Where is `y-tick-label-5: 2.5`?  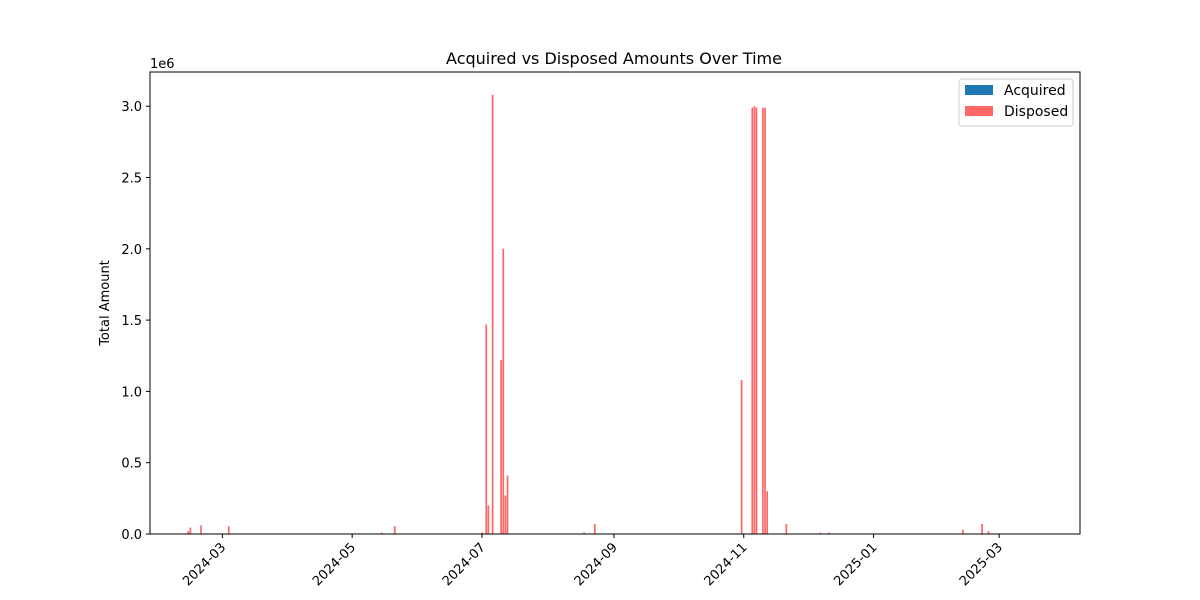 y-tick-label-5: 2.5 is located at coordinates (131, 179).